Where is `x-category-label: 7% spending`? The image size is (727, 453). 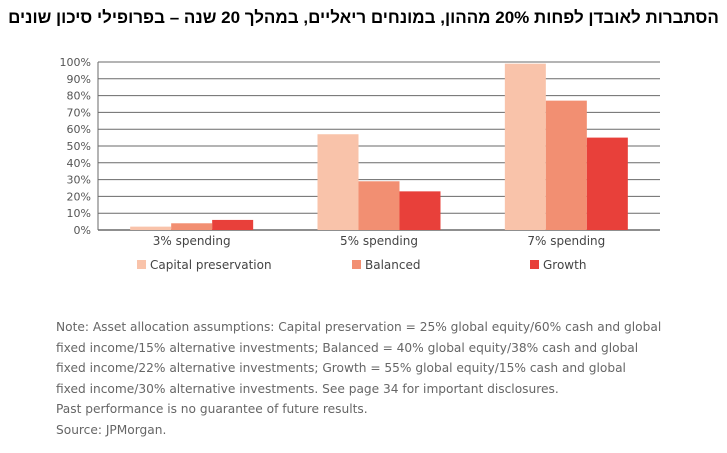 x-category-label: 7% spending is located at coordinates (566, 241).